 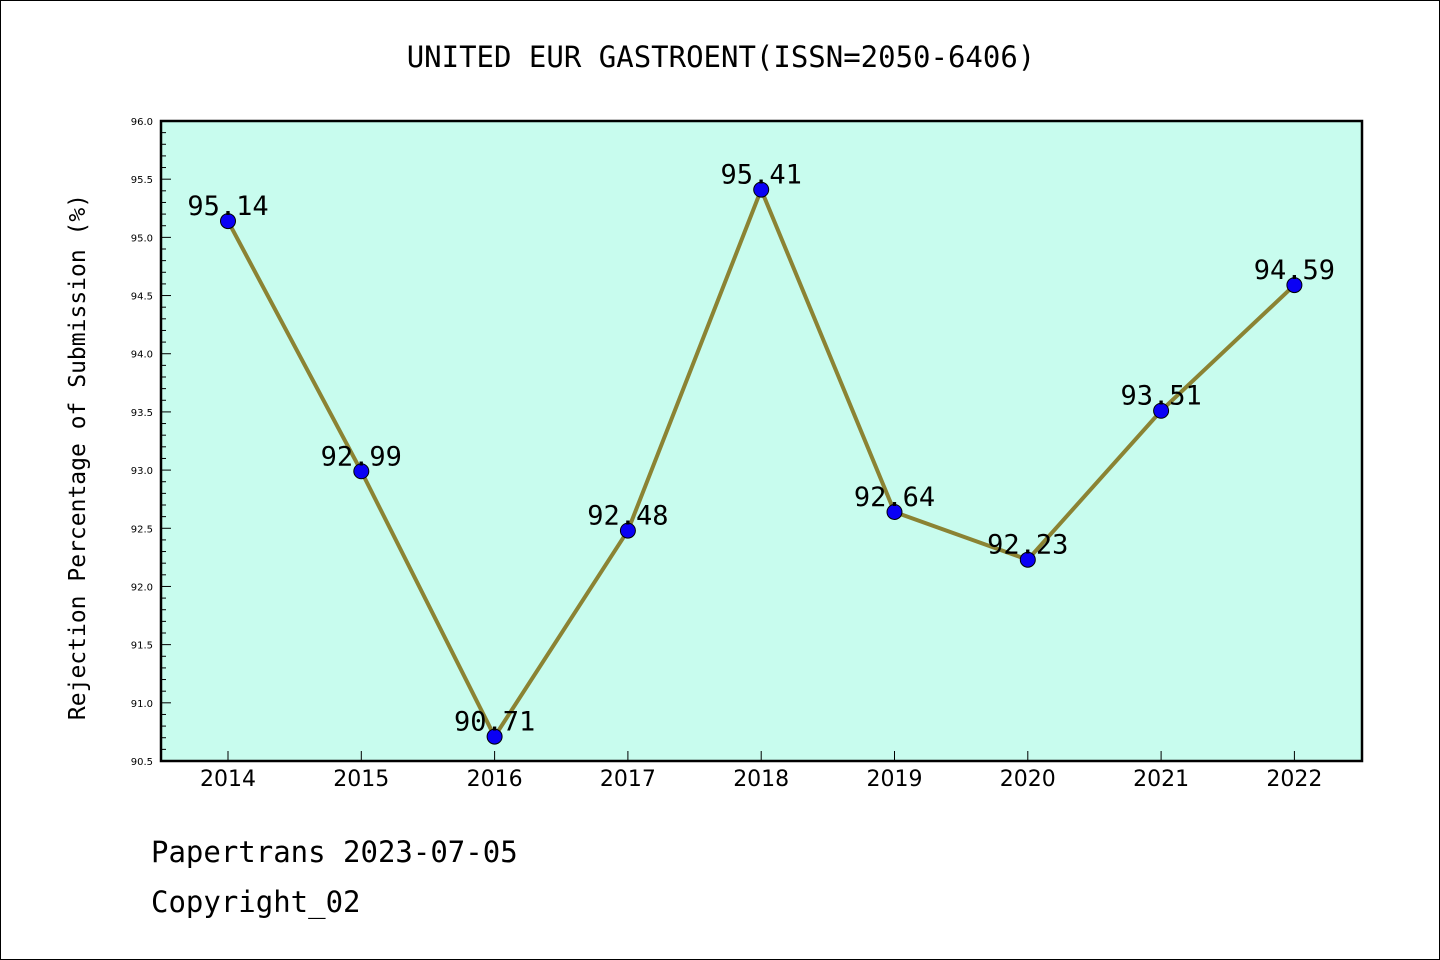 What do you see at coordinates (142, 471) in the screenshot?
I see `y-tick-label: 93.0` at bounding box center [142, 471].